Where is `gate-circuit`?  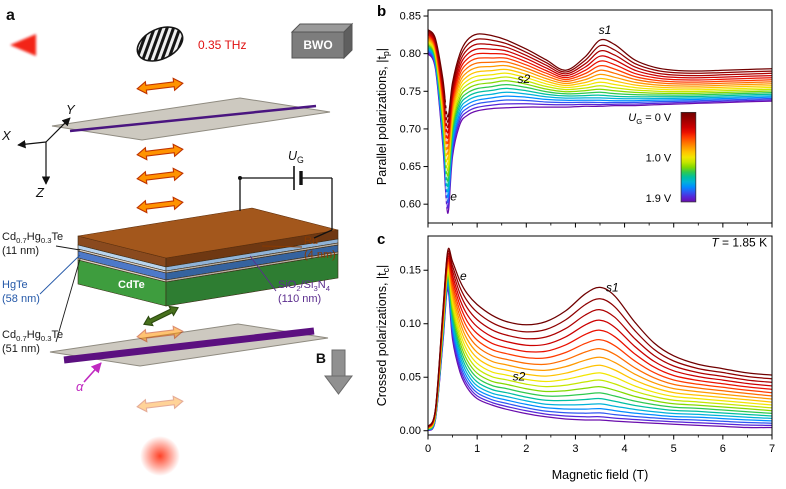 gate-circuit is located at coordinates (285, 202).